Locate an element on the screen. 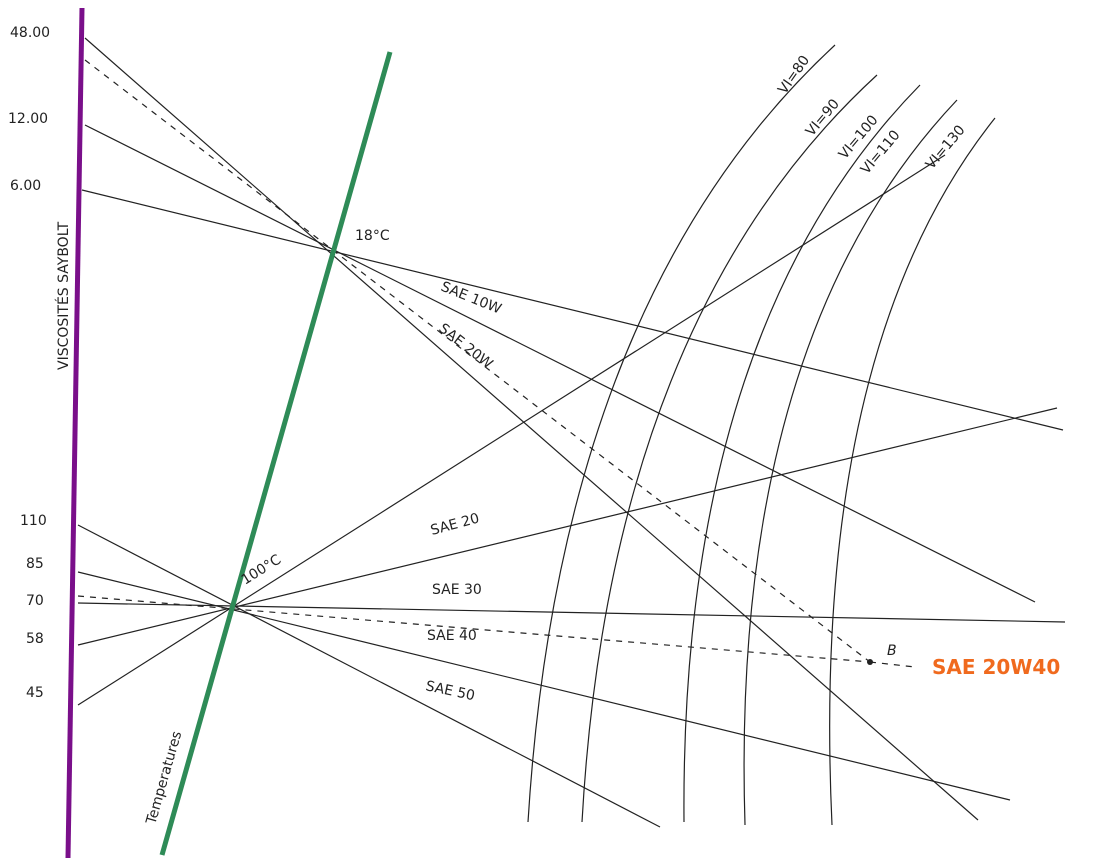 Image resolution: width=1110 pixels, height=861 pixels. point-label: B is located at coordinates (892, 651).